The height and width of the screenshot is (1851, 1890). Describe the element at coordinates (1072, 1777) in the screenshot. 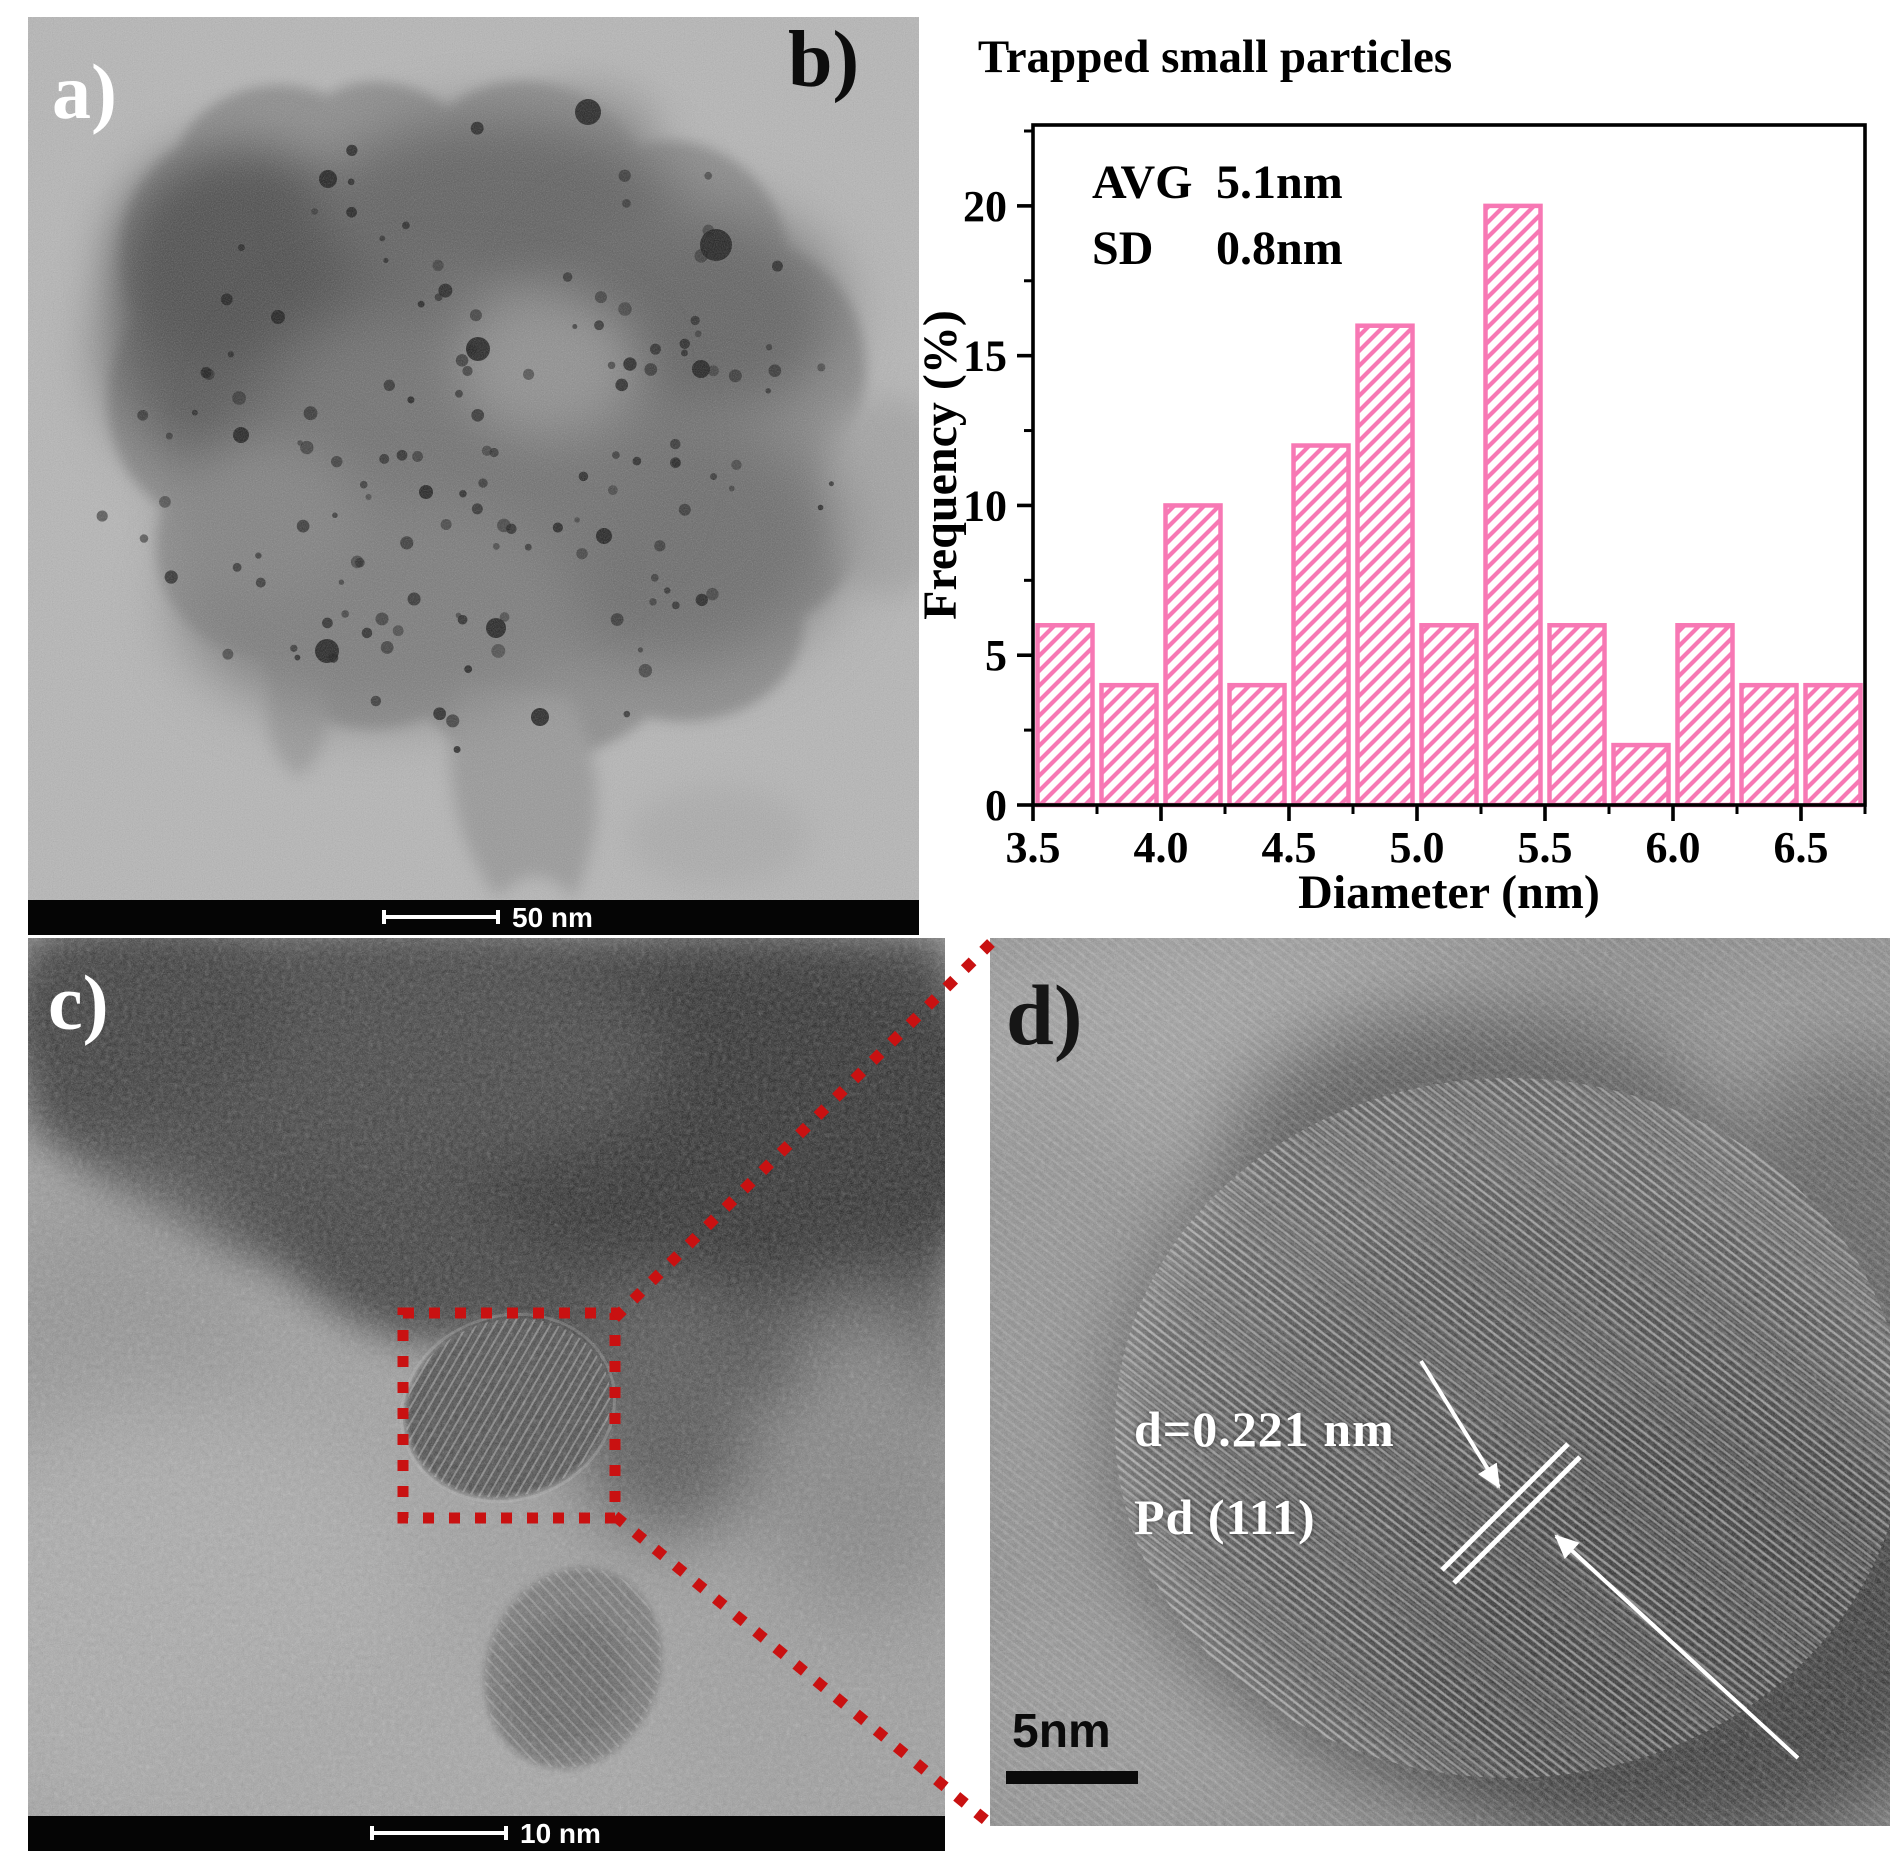

I see `scalebar-line-5nm` at that location.